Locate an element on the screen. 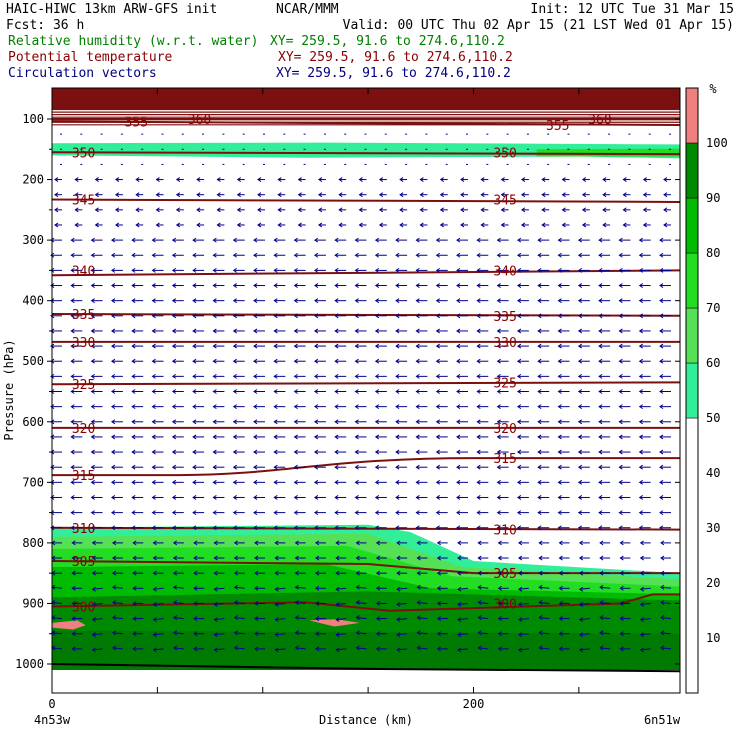 This screenshot has width=740, height=740. theta-label: 330 is located at coordinates (504, 343).